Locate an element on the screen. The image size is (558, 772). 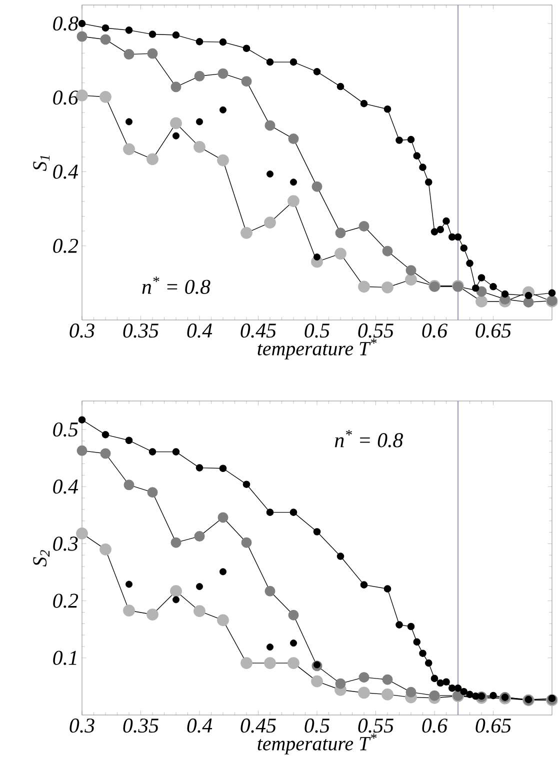
y-tick-label: 0.8 is located at coordinates (65, 23).